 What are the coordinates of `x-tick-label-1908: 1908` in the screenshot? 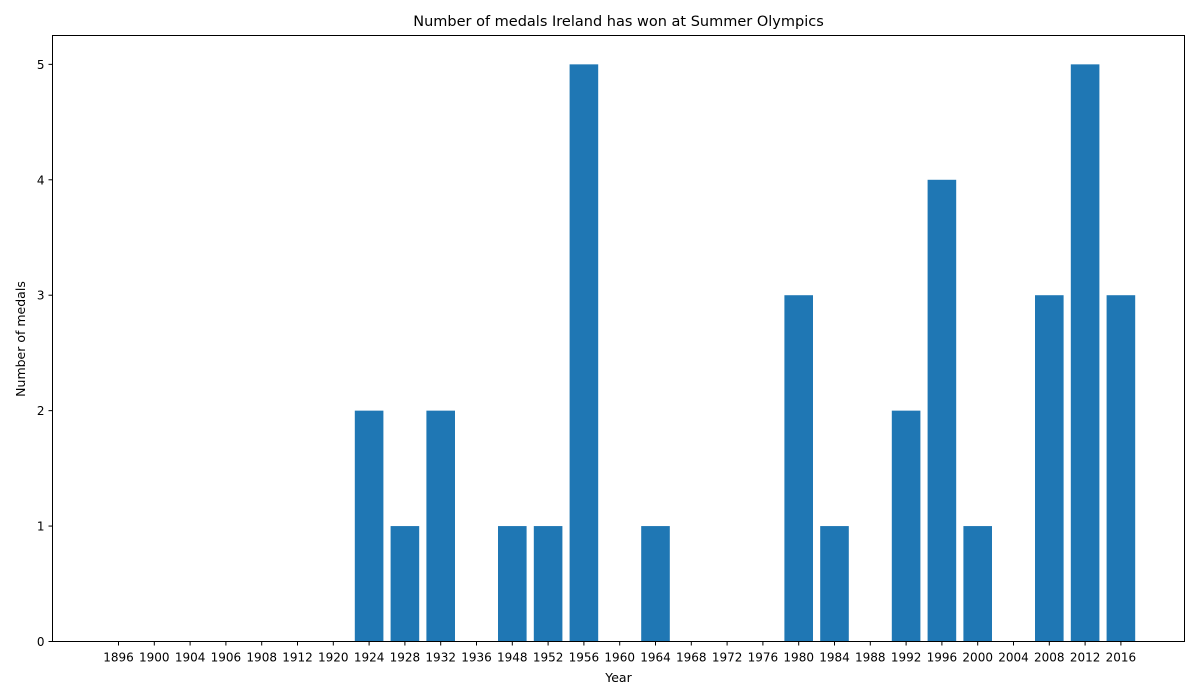 It's located at (261, 658).